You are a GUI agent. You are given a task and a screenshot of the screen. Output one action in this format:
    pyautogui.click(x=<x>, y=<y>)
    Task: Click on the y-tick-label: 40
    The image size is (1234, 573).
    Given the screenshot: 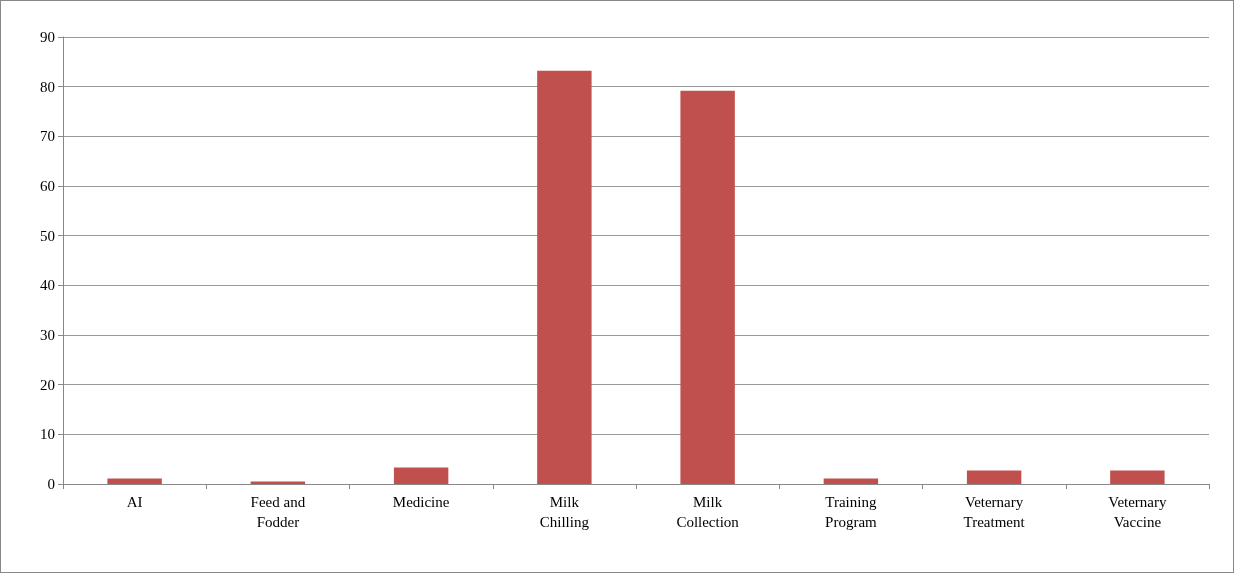 What is the action you would take?
    pyautogui.click(x=47, y=285)
    